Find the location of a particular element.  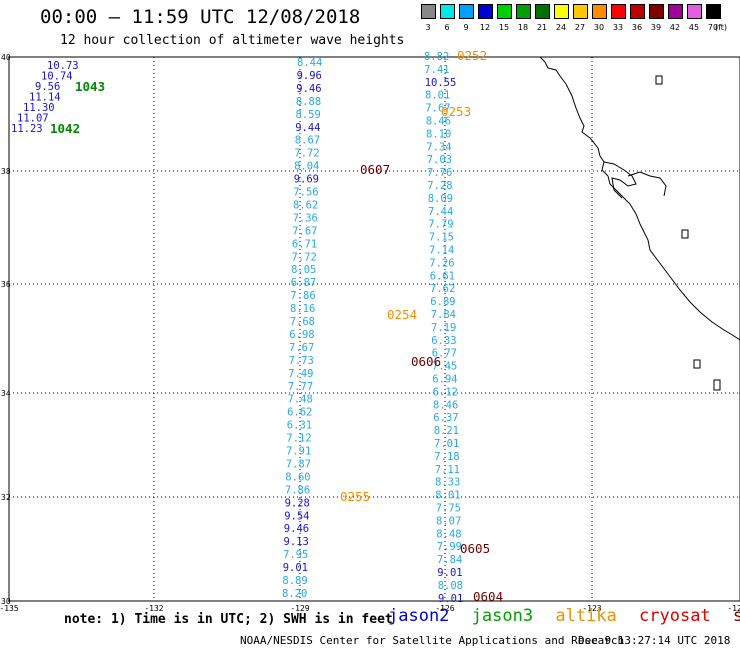

track-east-point: 7.84 is located at coordinates (449, 560).